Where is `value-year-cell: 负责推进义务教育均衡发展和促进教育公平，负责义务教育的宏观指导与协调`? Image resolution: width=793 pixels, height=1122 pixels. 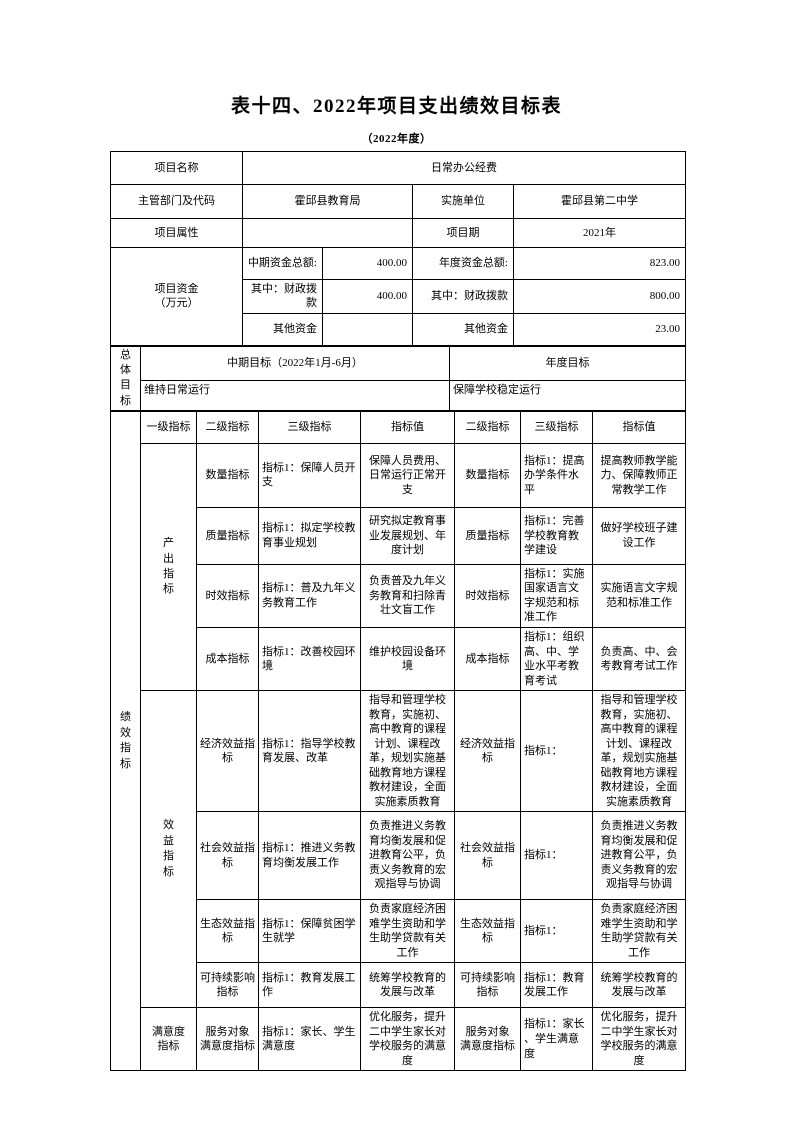 value-year-cell: 负责推进义务教育均衡发展和促进教育公平，负责义务教育的宏观指导与协调 is located at coordinates (639, 856).